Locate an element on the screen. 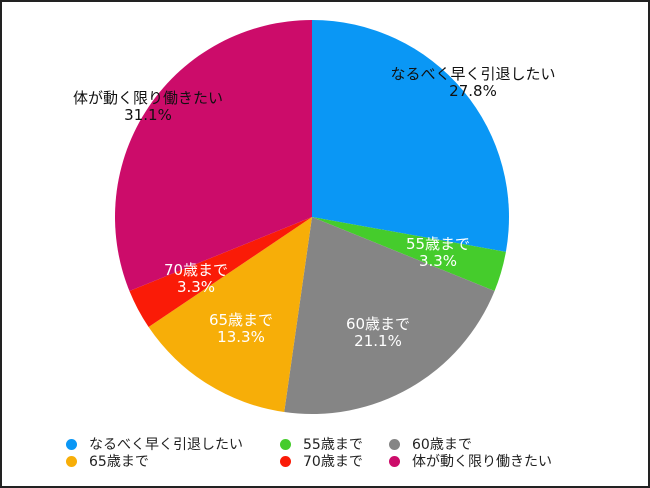 The image size is (650, 488). legend-label: 60歳まで is located at coordinates (442, 445).